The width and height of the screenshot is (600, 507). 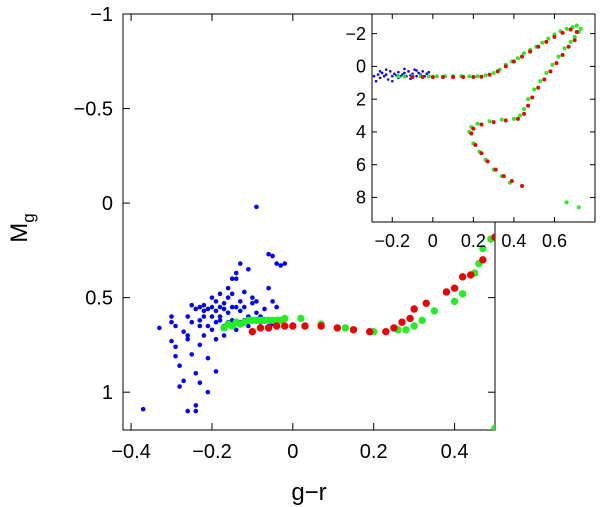 What do you see at coordinates (361, 99) in the screenshot?
I see `inset-y-tick-label: 2` at bounding box center [361, 99].